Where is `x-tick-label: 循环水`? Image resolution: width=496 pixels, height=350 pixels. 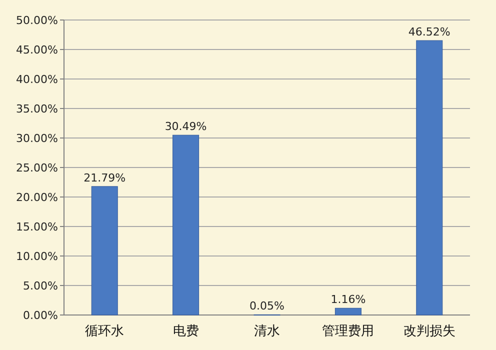
x-tick-label: 循环水 is located at coordinates (104, 331).